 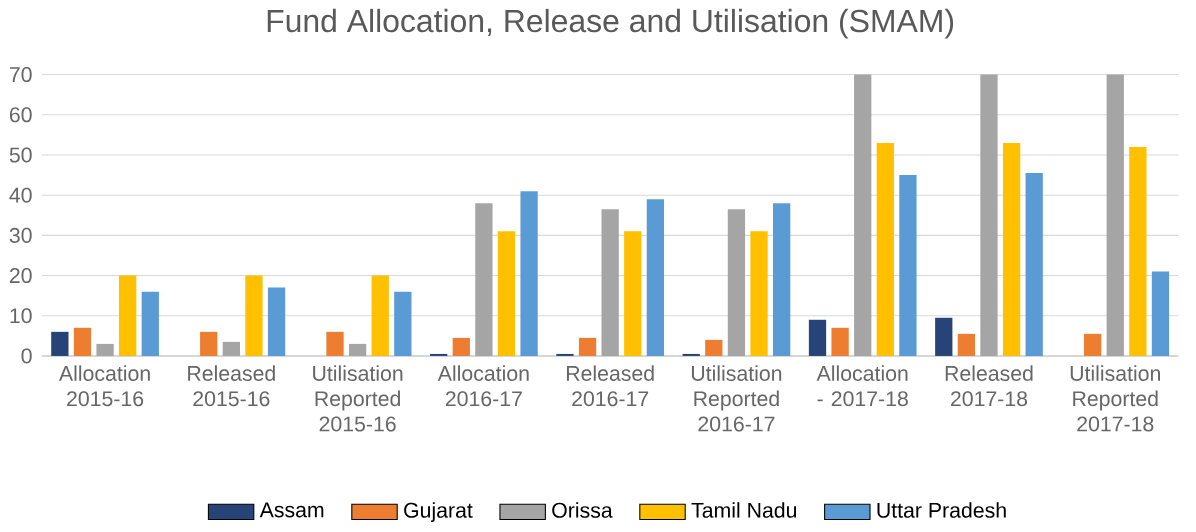 I want to click on x-tick-label: Allocation 2016-17, so click(x=483, y=386).